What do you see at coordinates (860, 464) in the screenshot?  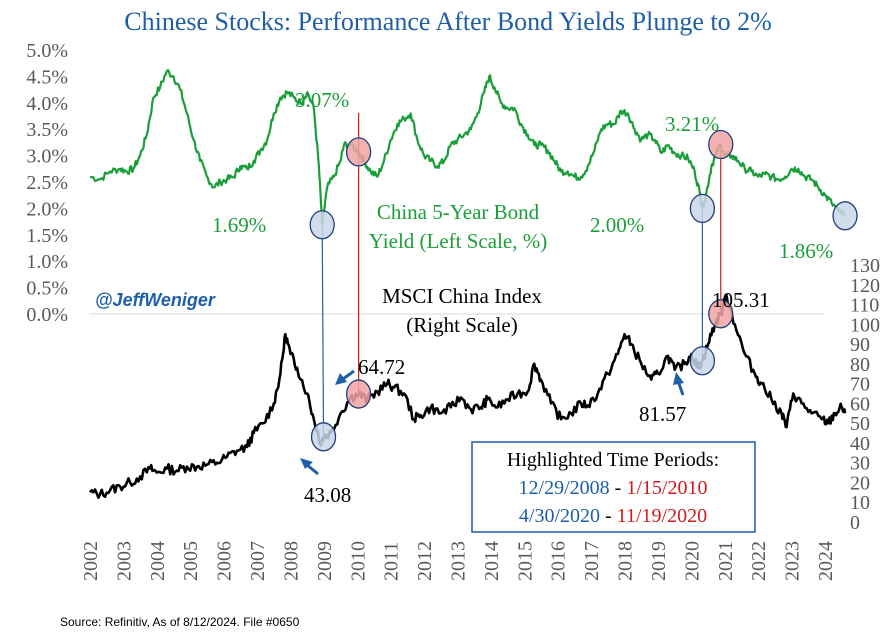 I see `right-tick-label: 30` at bounding box center [860, 464].